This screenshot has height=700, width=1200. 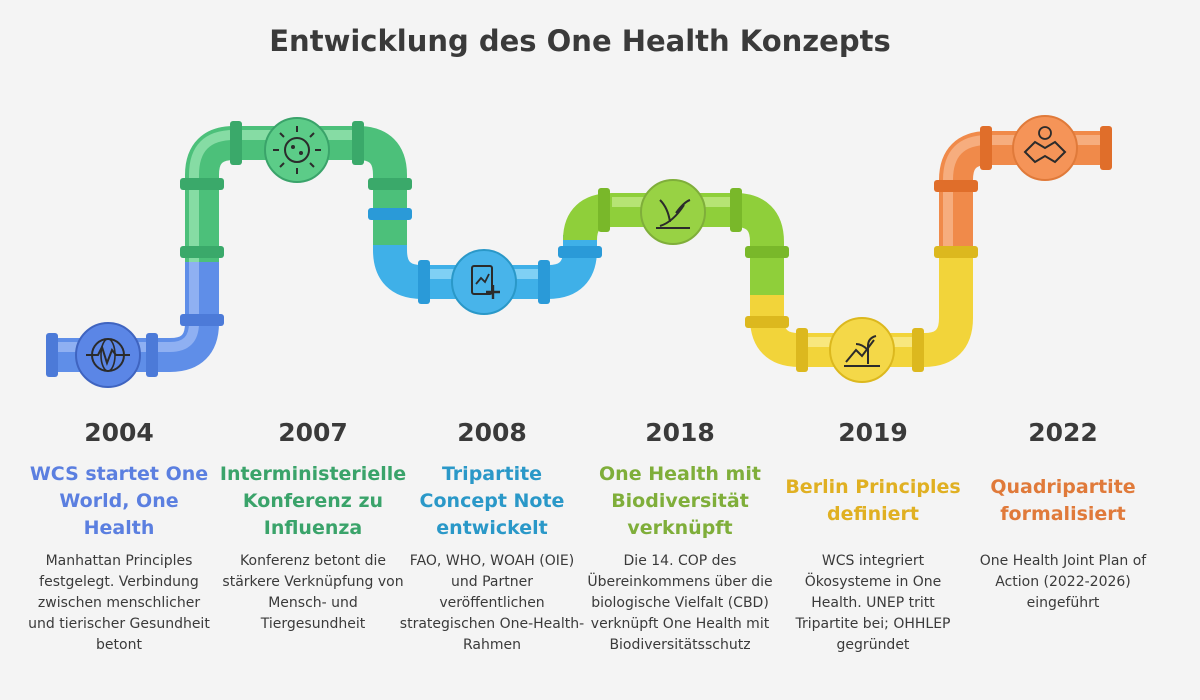 I want to click on ecosystem-growth-icon, so click(x=862, y=350).